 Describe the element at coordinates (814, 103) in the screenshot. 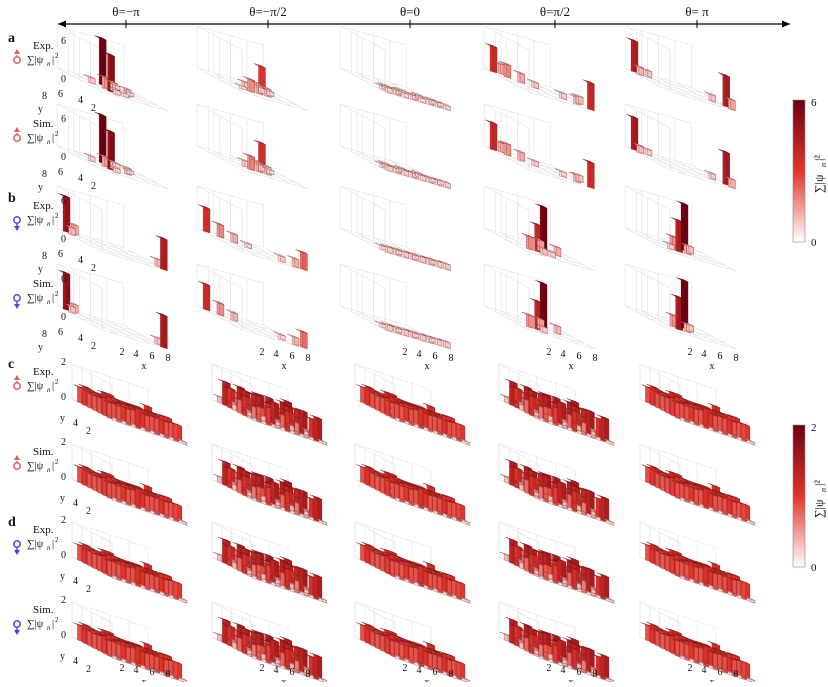

I see `colorbar-max-label: 6` at that location.